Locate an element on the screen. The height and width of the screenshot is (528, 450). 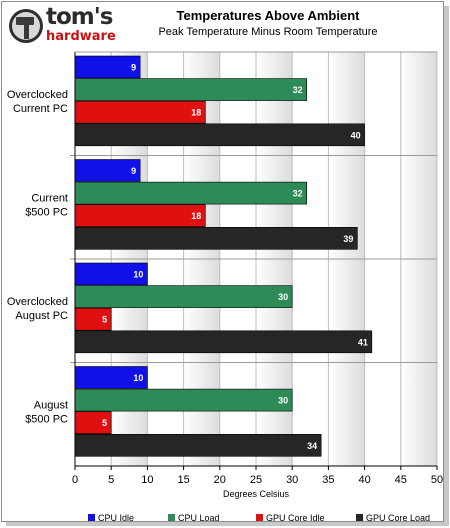
x-tick-label: 35 is located at coordinates (328, 480).